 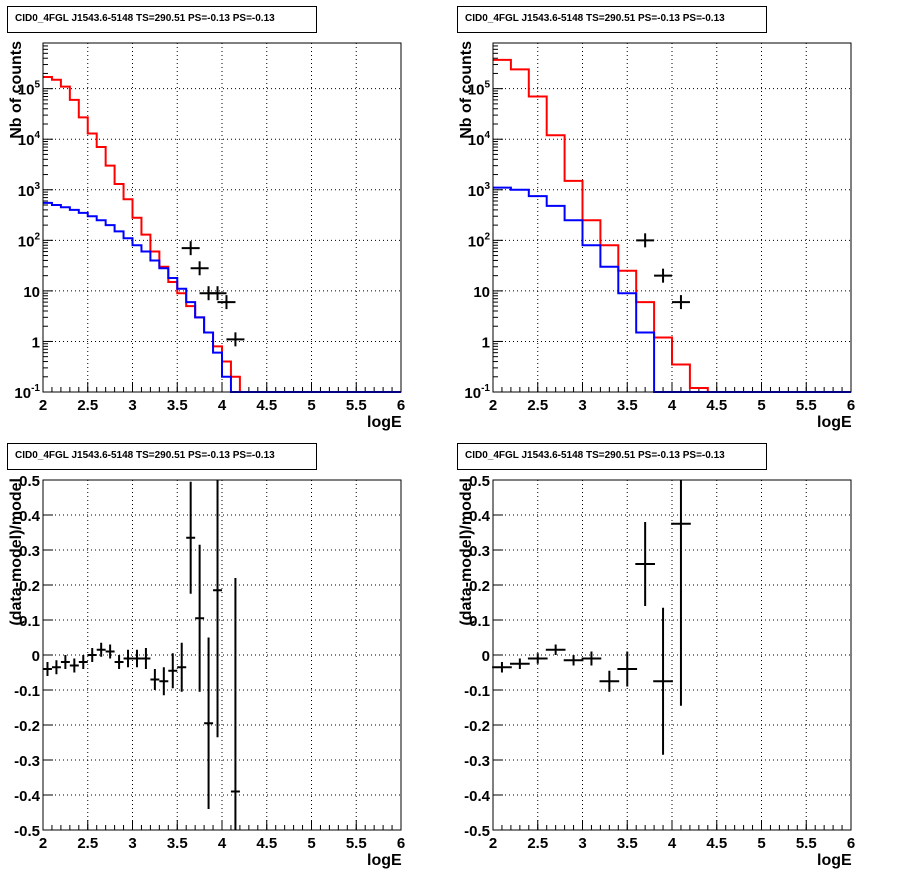 What do you see at coordinates (466, 552) in the screenshot?
I see `y-axis-label: (data-model)/model` at bounding box center [466, 552].